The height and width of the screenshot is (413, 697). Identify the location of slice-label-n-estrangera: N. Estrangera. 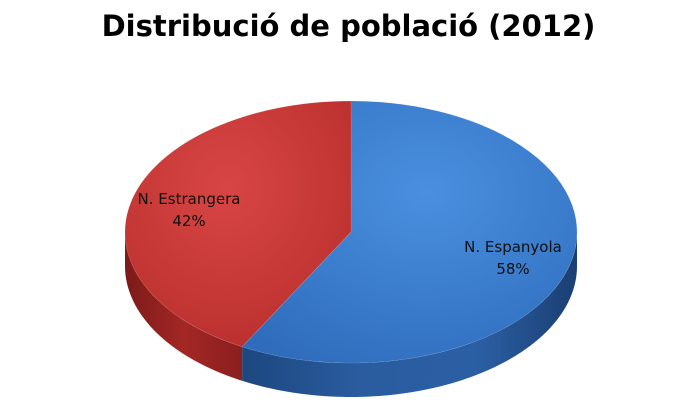
(189, 199).